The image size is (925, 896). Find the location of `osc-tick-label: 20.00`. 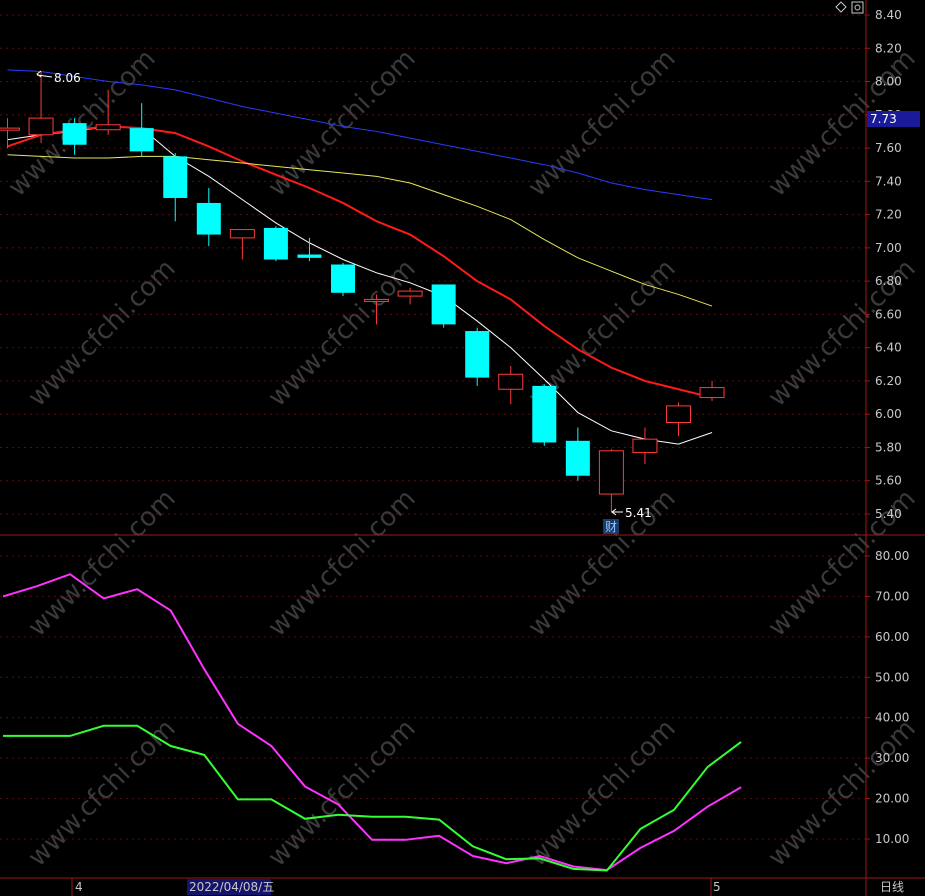

osc-tick-label: 20.00 is located at coordinates (892, 799).